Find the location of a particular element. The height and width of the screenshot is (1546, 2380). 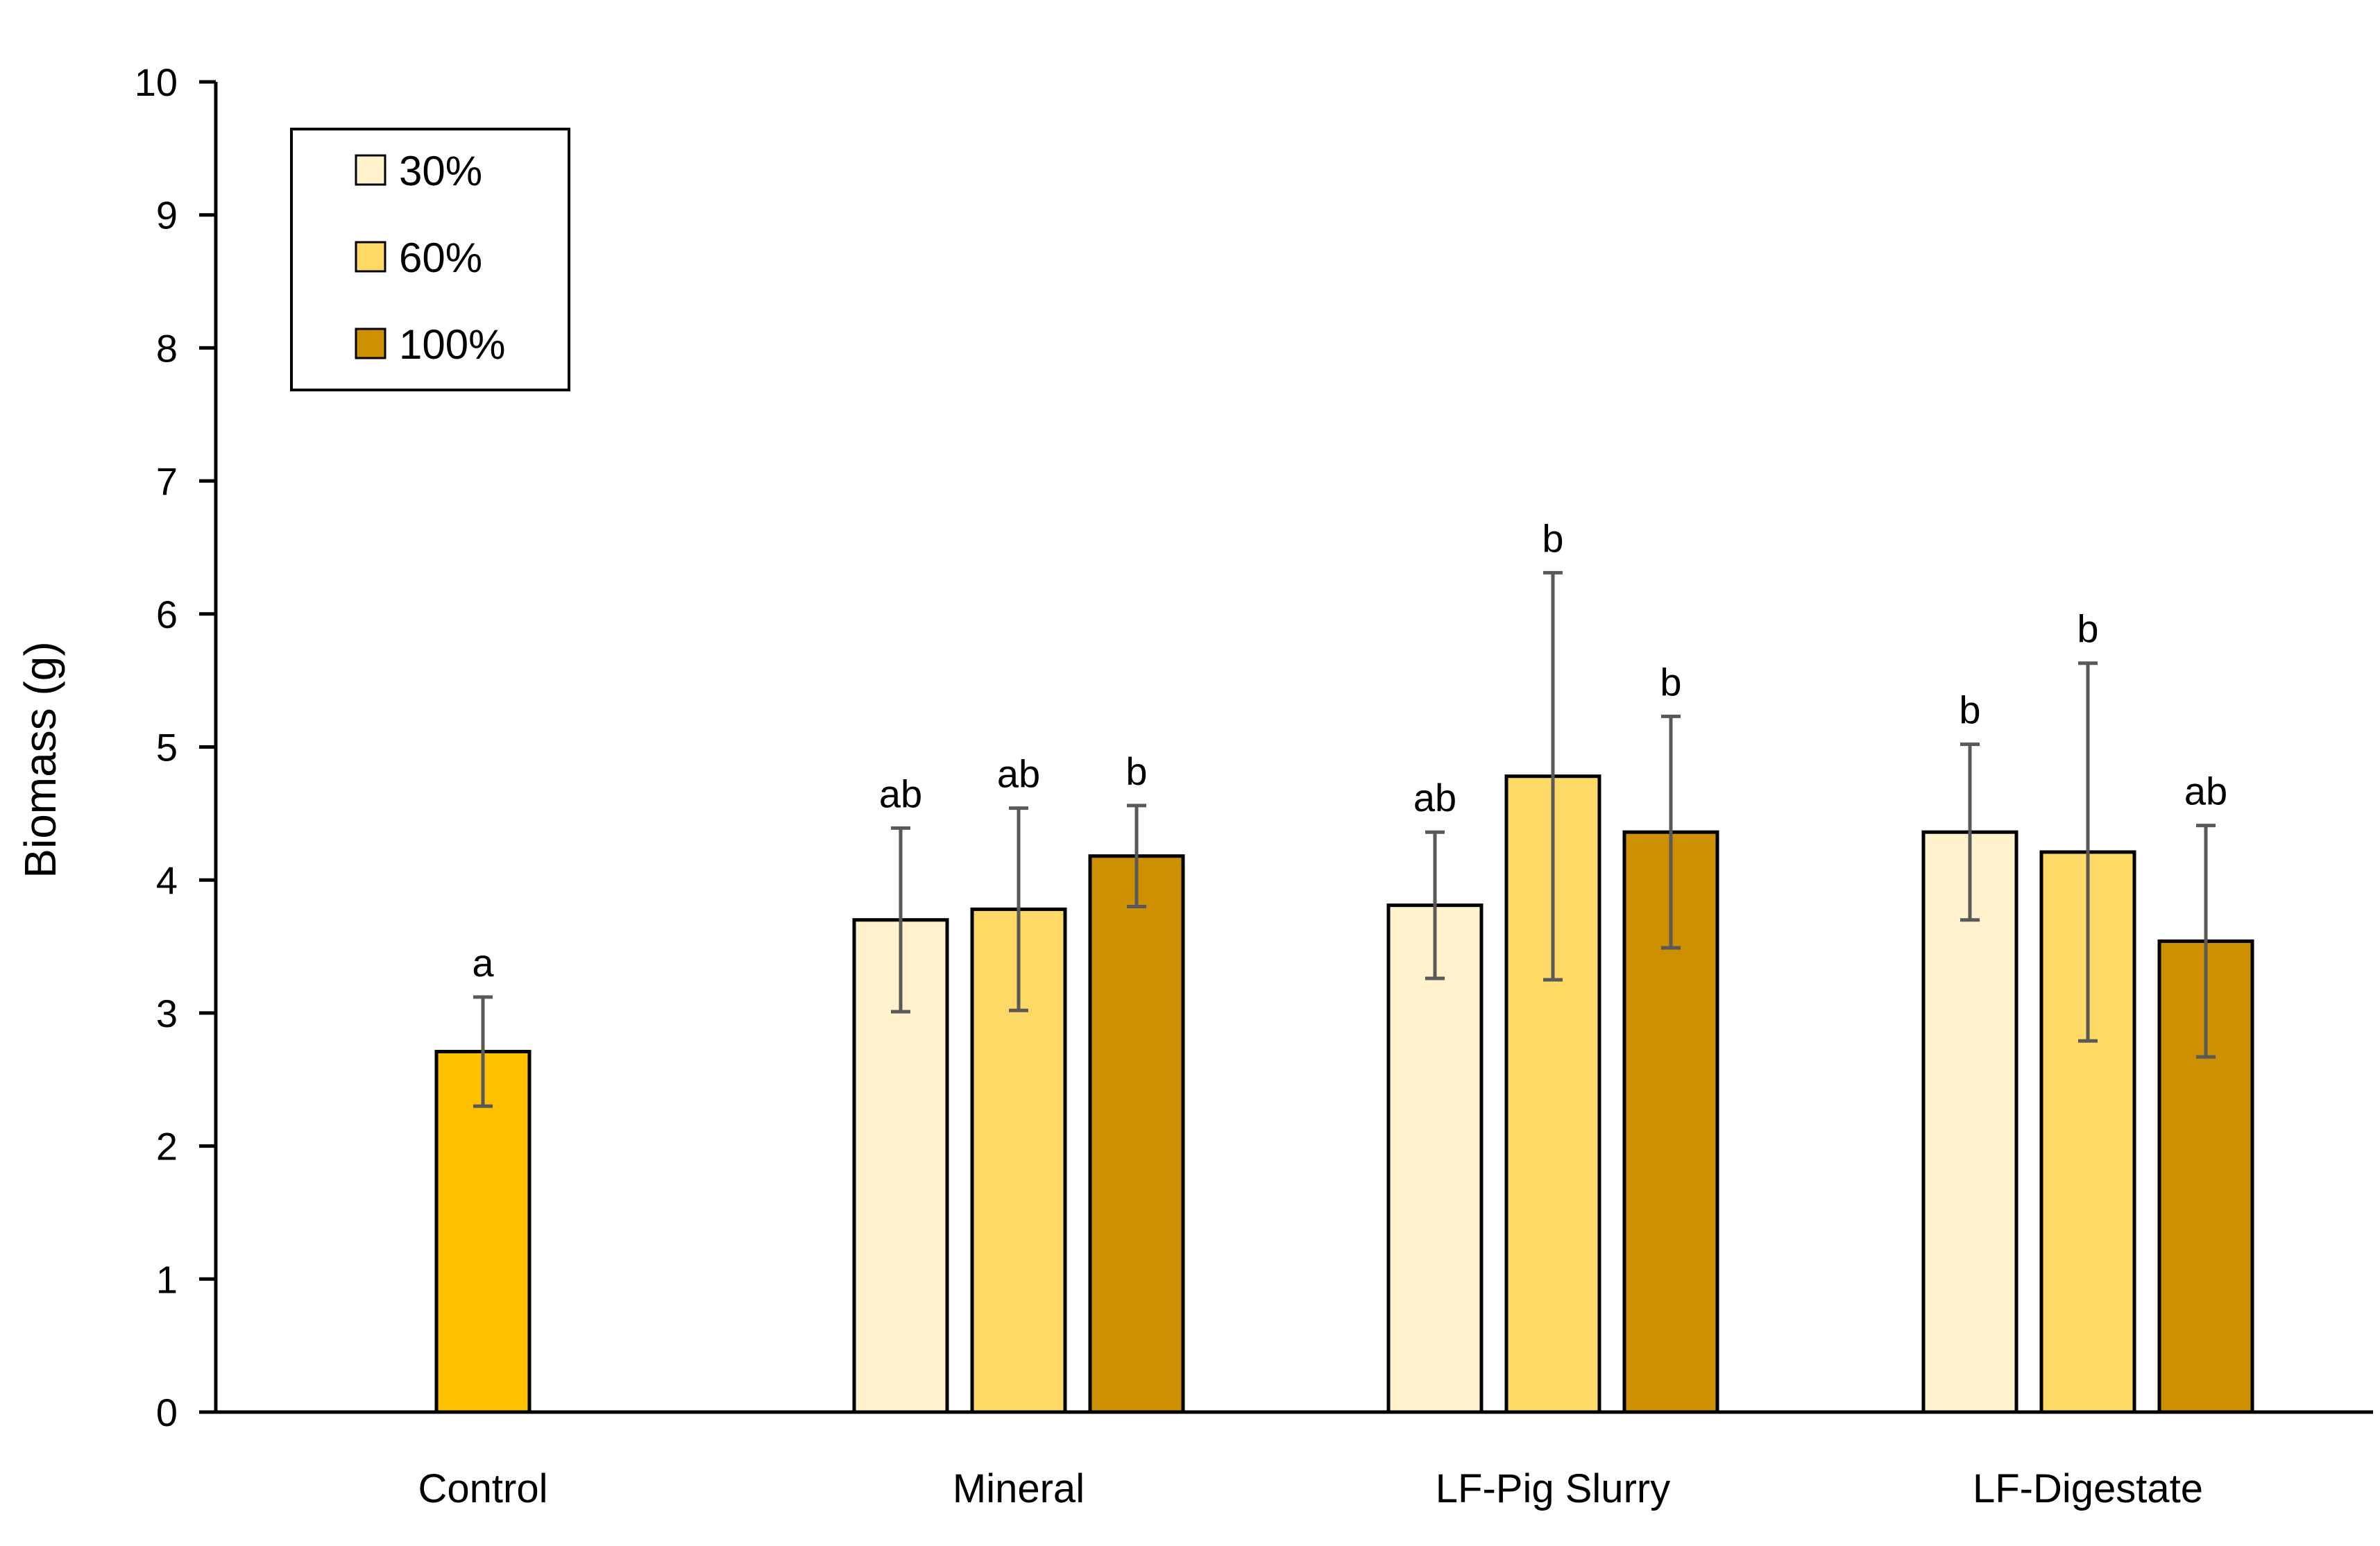

y-tick-label: 4 is located at coordinates (167, 880).